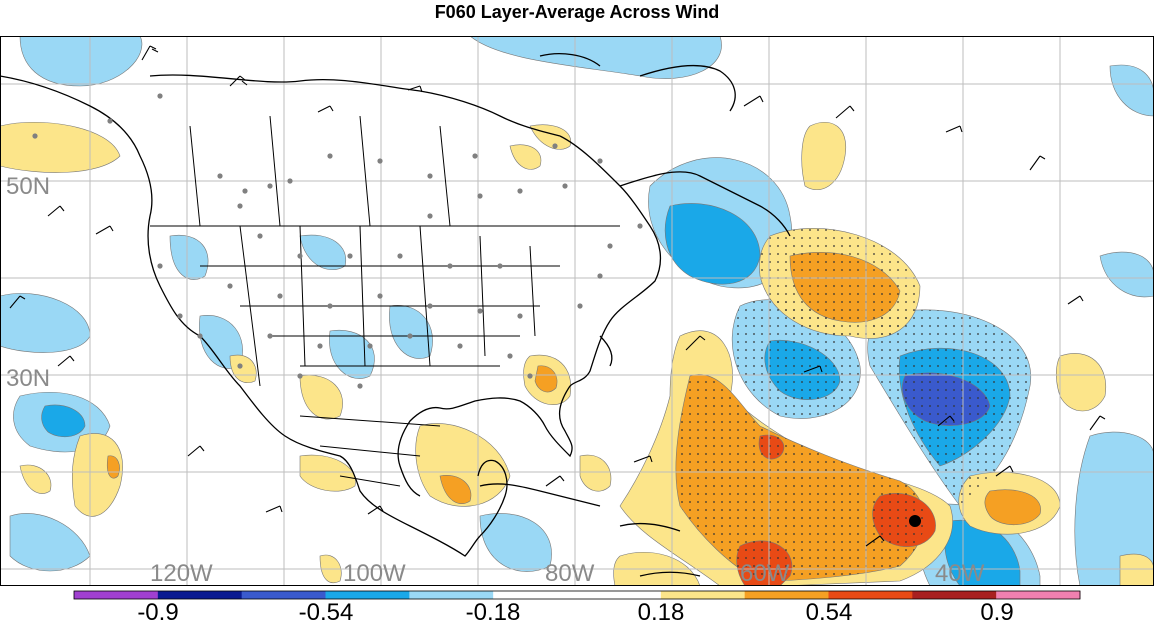  What do you see at coordinates (157, 610) in the screenshot?
I see `colorbar-label-neg-0-9: -0.9` at bounding box center [157, 610].